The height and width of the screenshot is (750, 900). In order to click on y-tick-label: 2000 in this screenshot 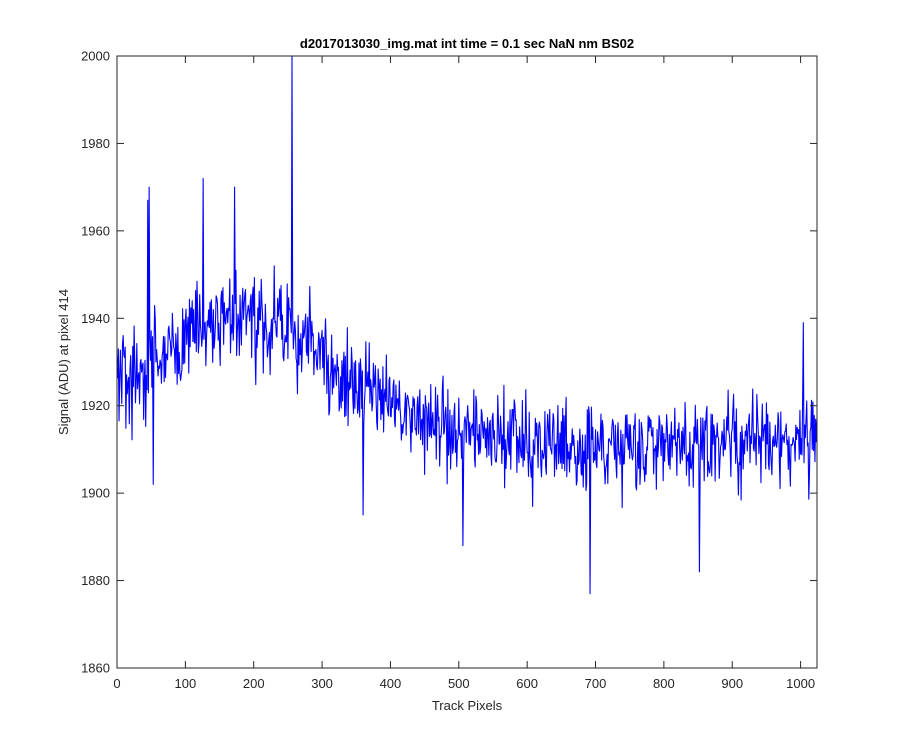, I will do `click(95, 56)`.